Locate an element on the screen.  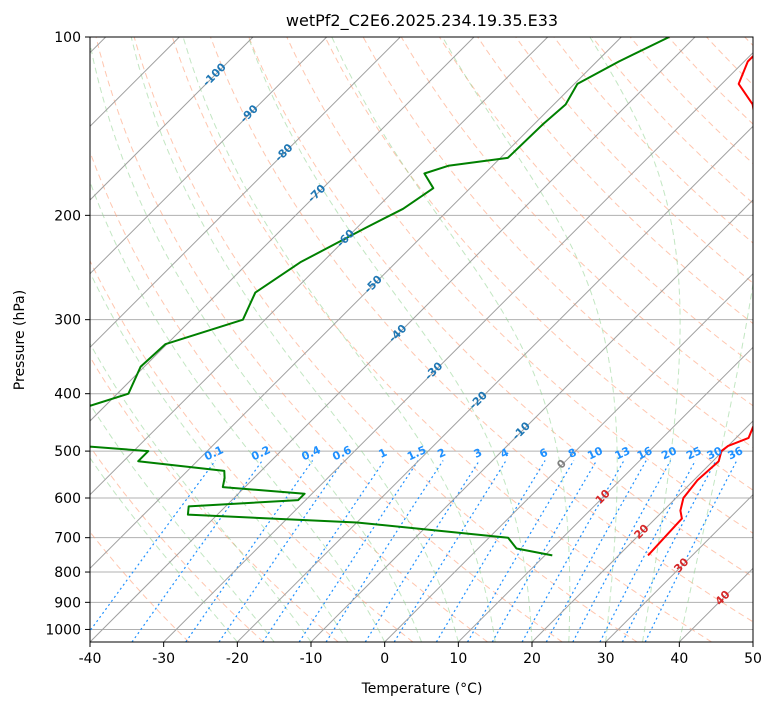
mixing-ratio-label: 13 is located at coordinates (622, 453).